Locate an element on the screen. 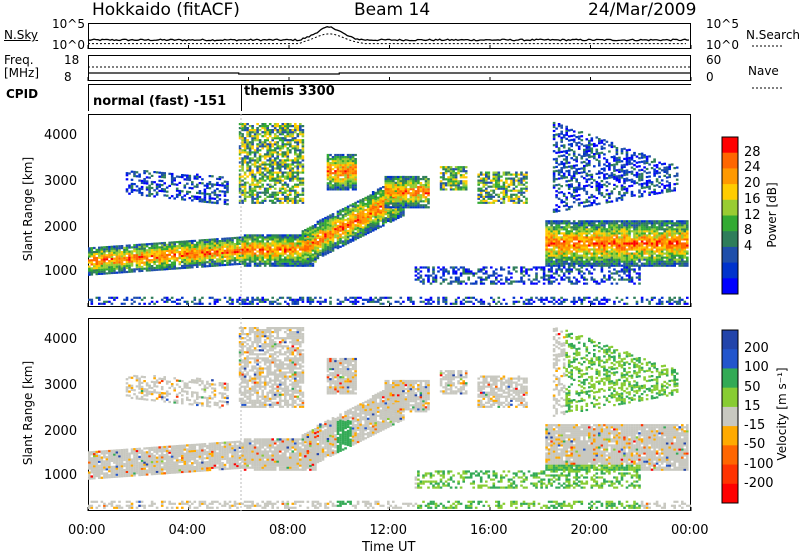 This screenshot has width=800, height=555. nsky-series-line is located at coordinates (388, 34).